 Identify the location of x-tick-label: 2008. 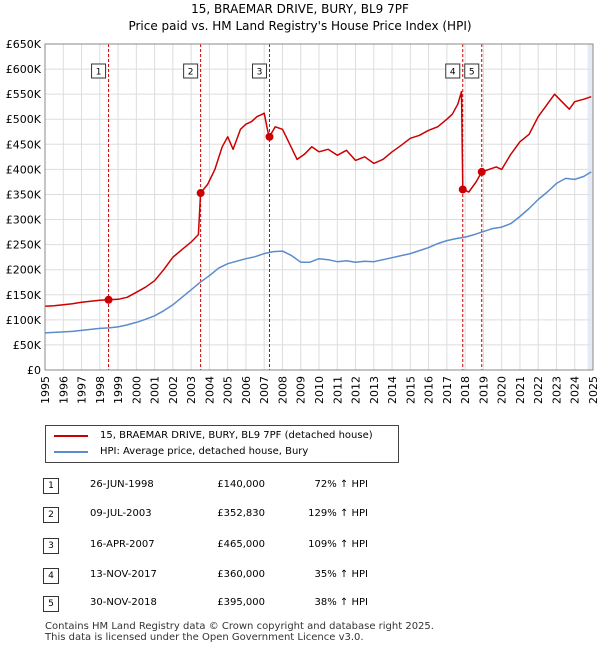
(282, 390).